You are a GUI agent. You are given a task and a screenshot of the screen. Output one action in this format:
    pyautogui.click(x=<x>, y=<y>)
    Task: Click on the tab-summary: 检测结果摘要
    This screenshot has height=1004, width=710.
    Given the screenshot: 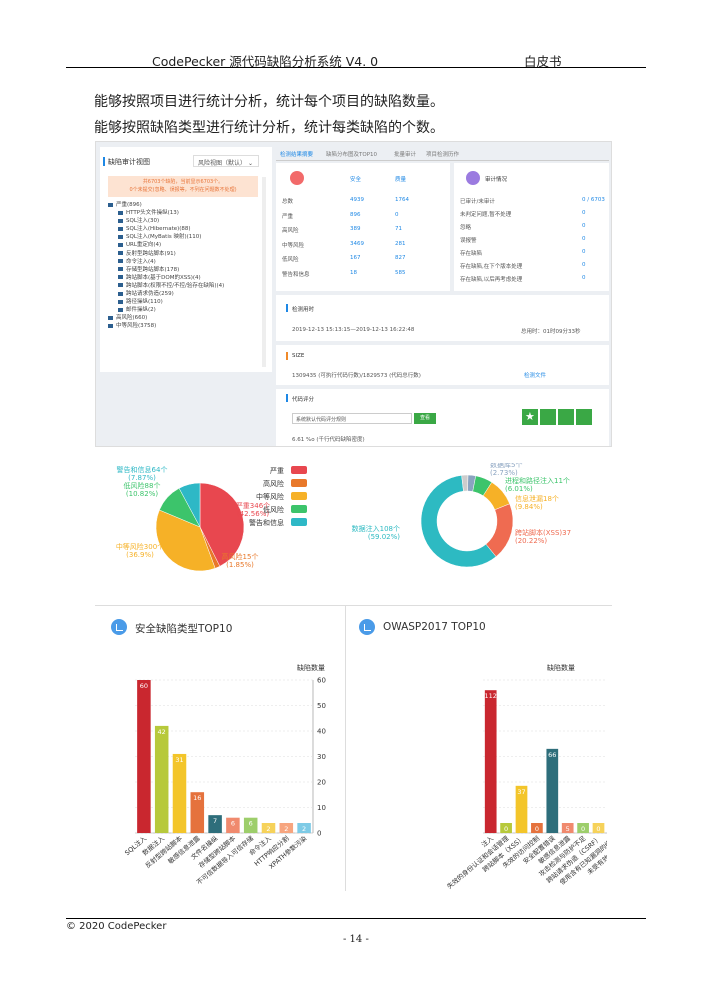 What is the action you would take?
    pyautogui.click(x=297, y=155)
    